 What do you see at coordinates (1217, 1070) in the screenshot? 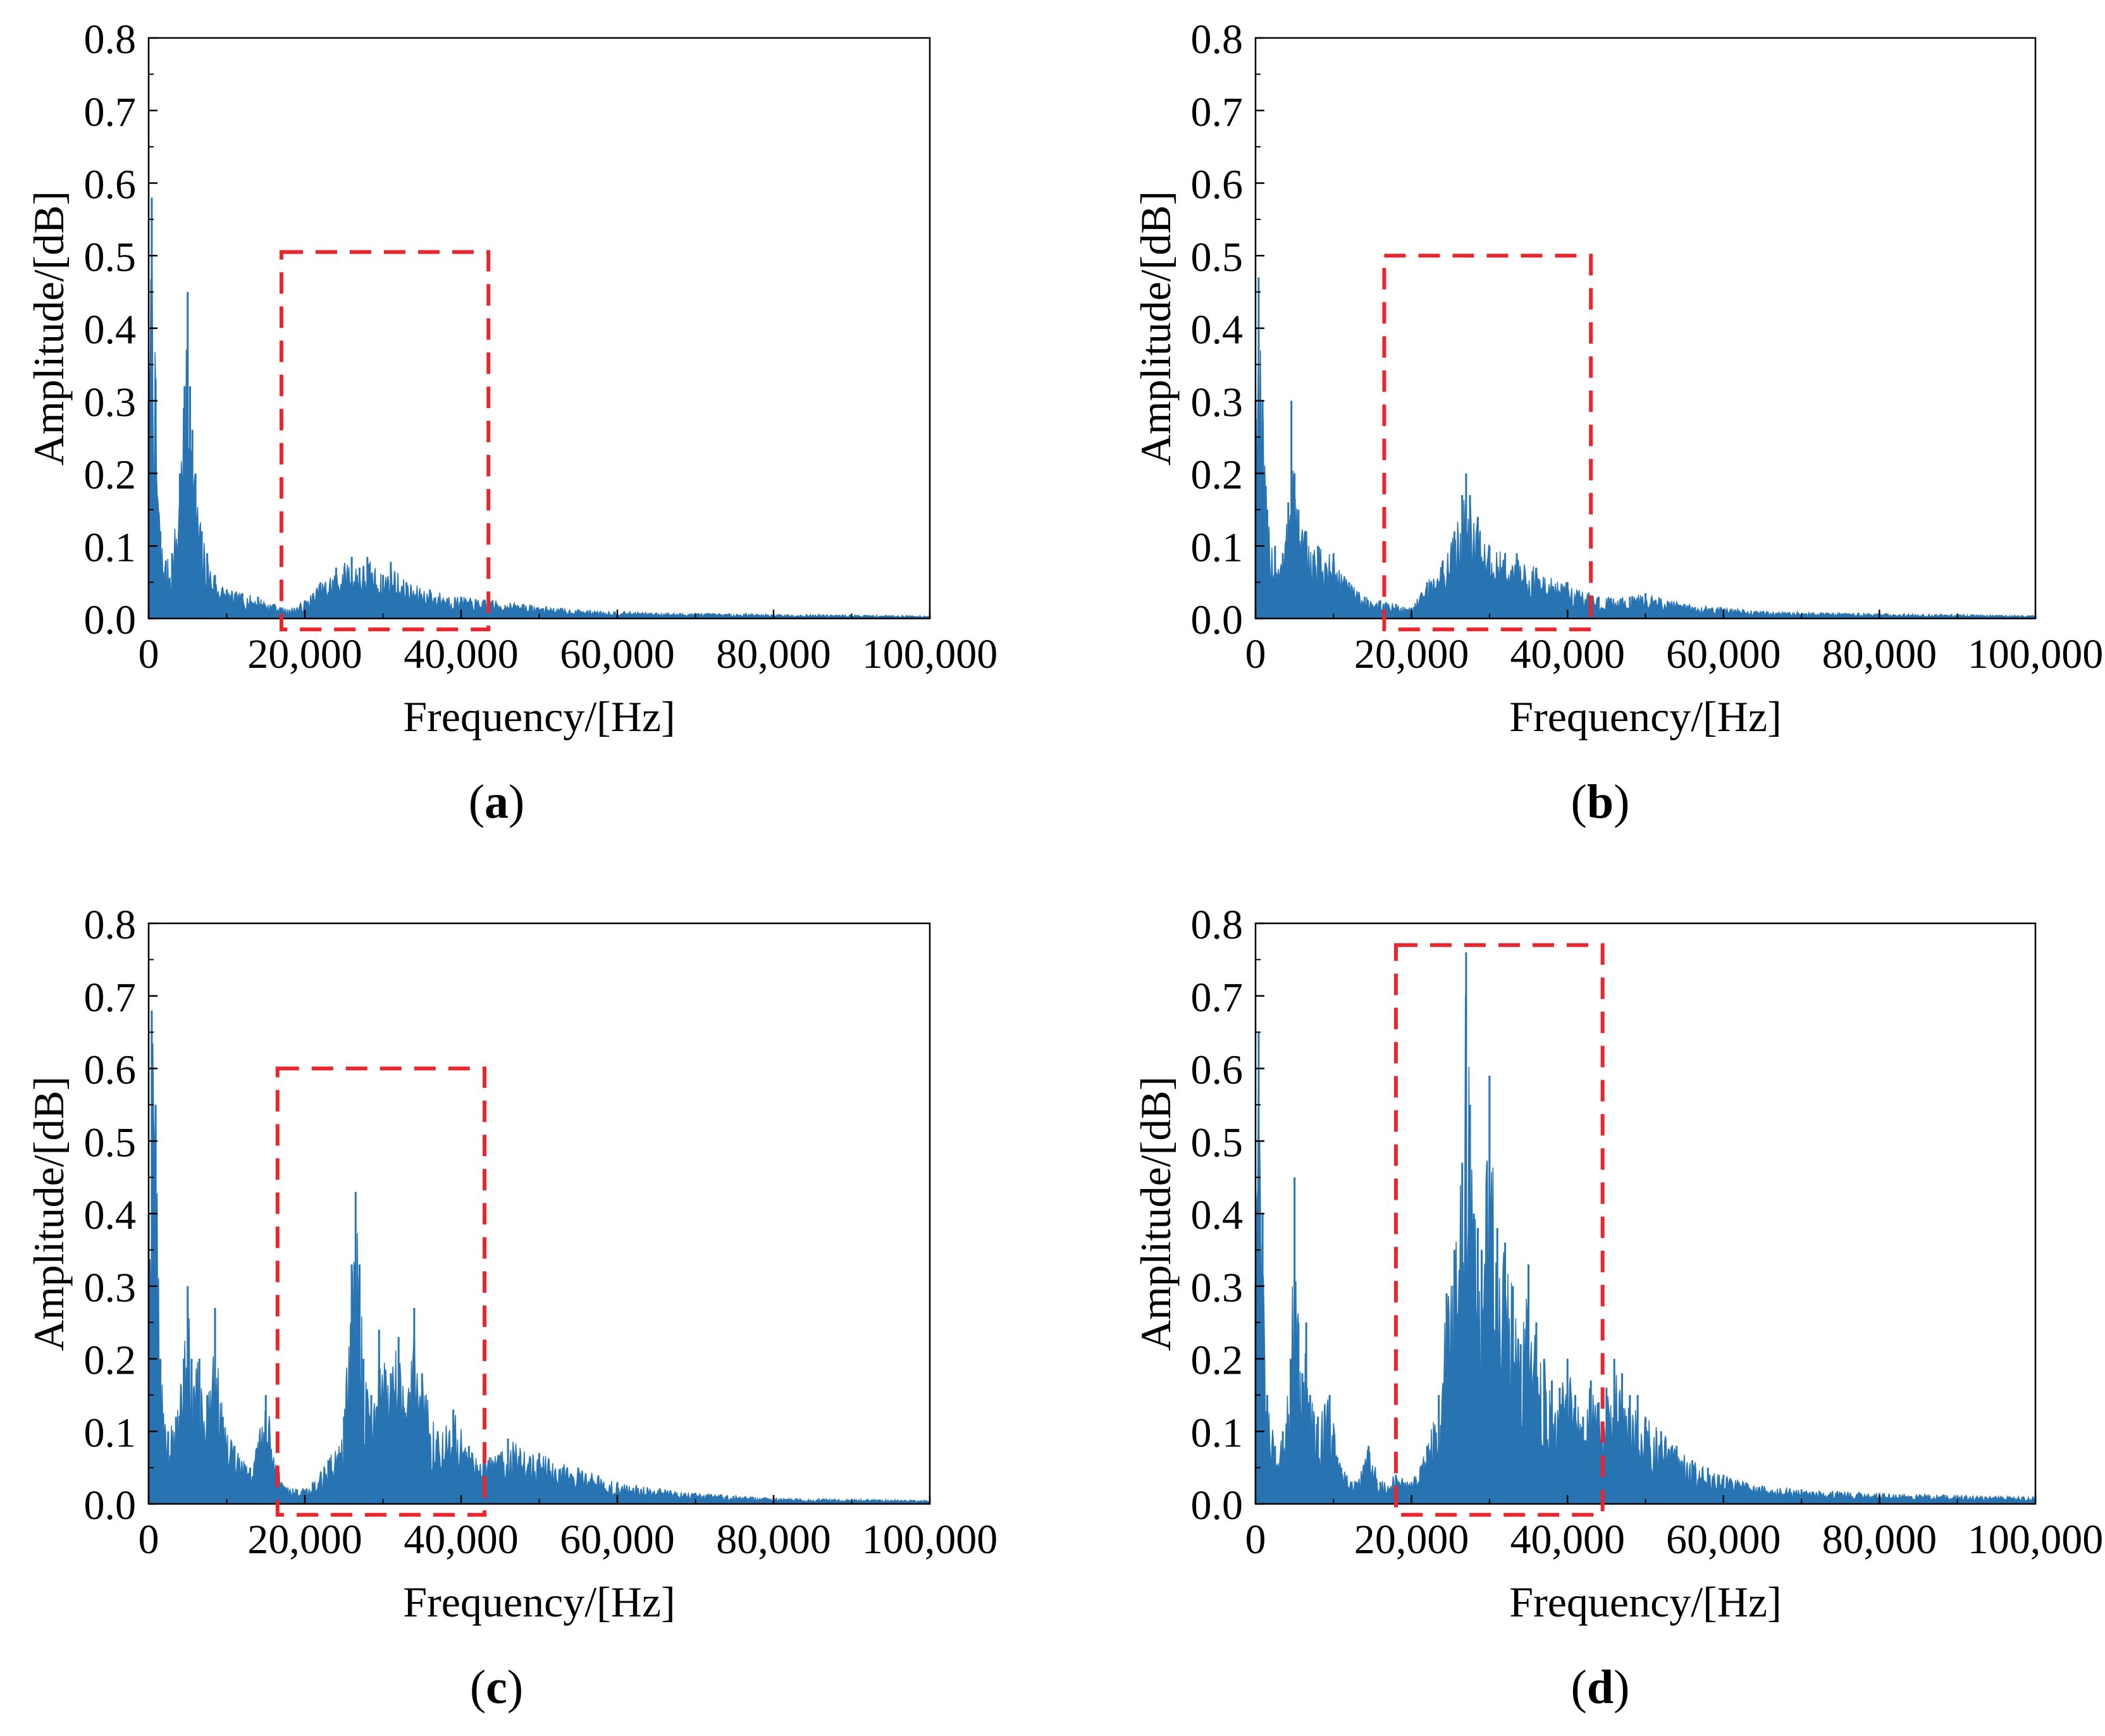
I see `y-tick-label-d-6: 0.6` at bounding box center [1217, 1070].